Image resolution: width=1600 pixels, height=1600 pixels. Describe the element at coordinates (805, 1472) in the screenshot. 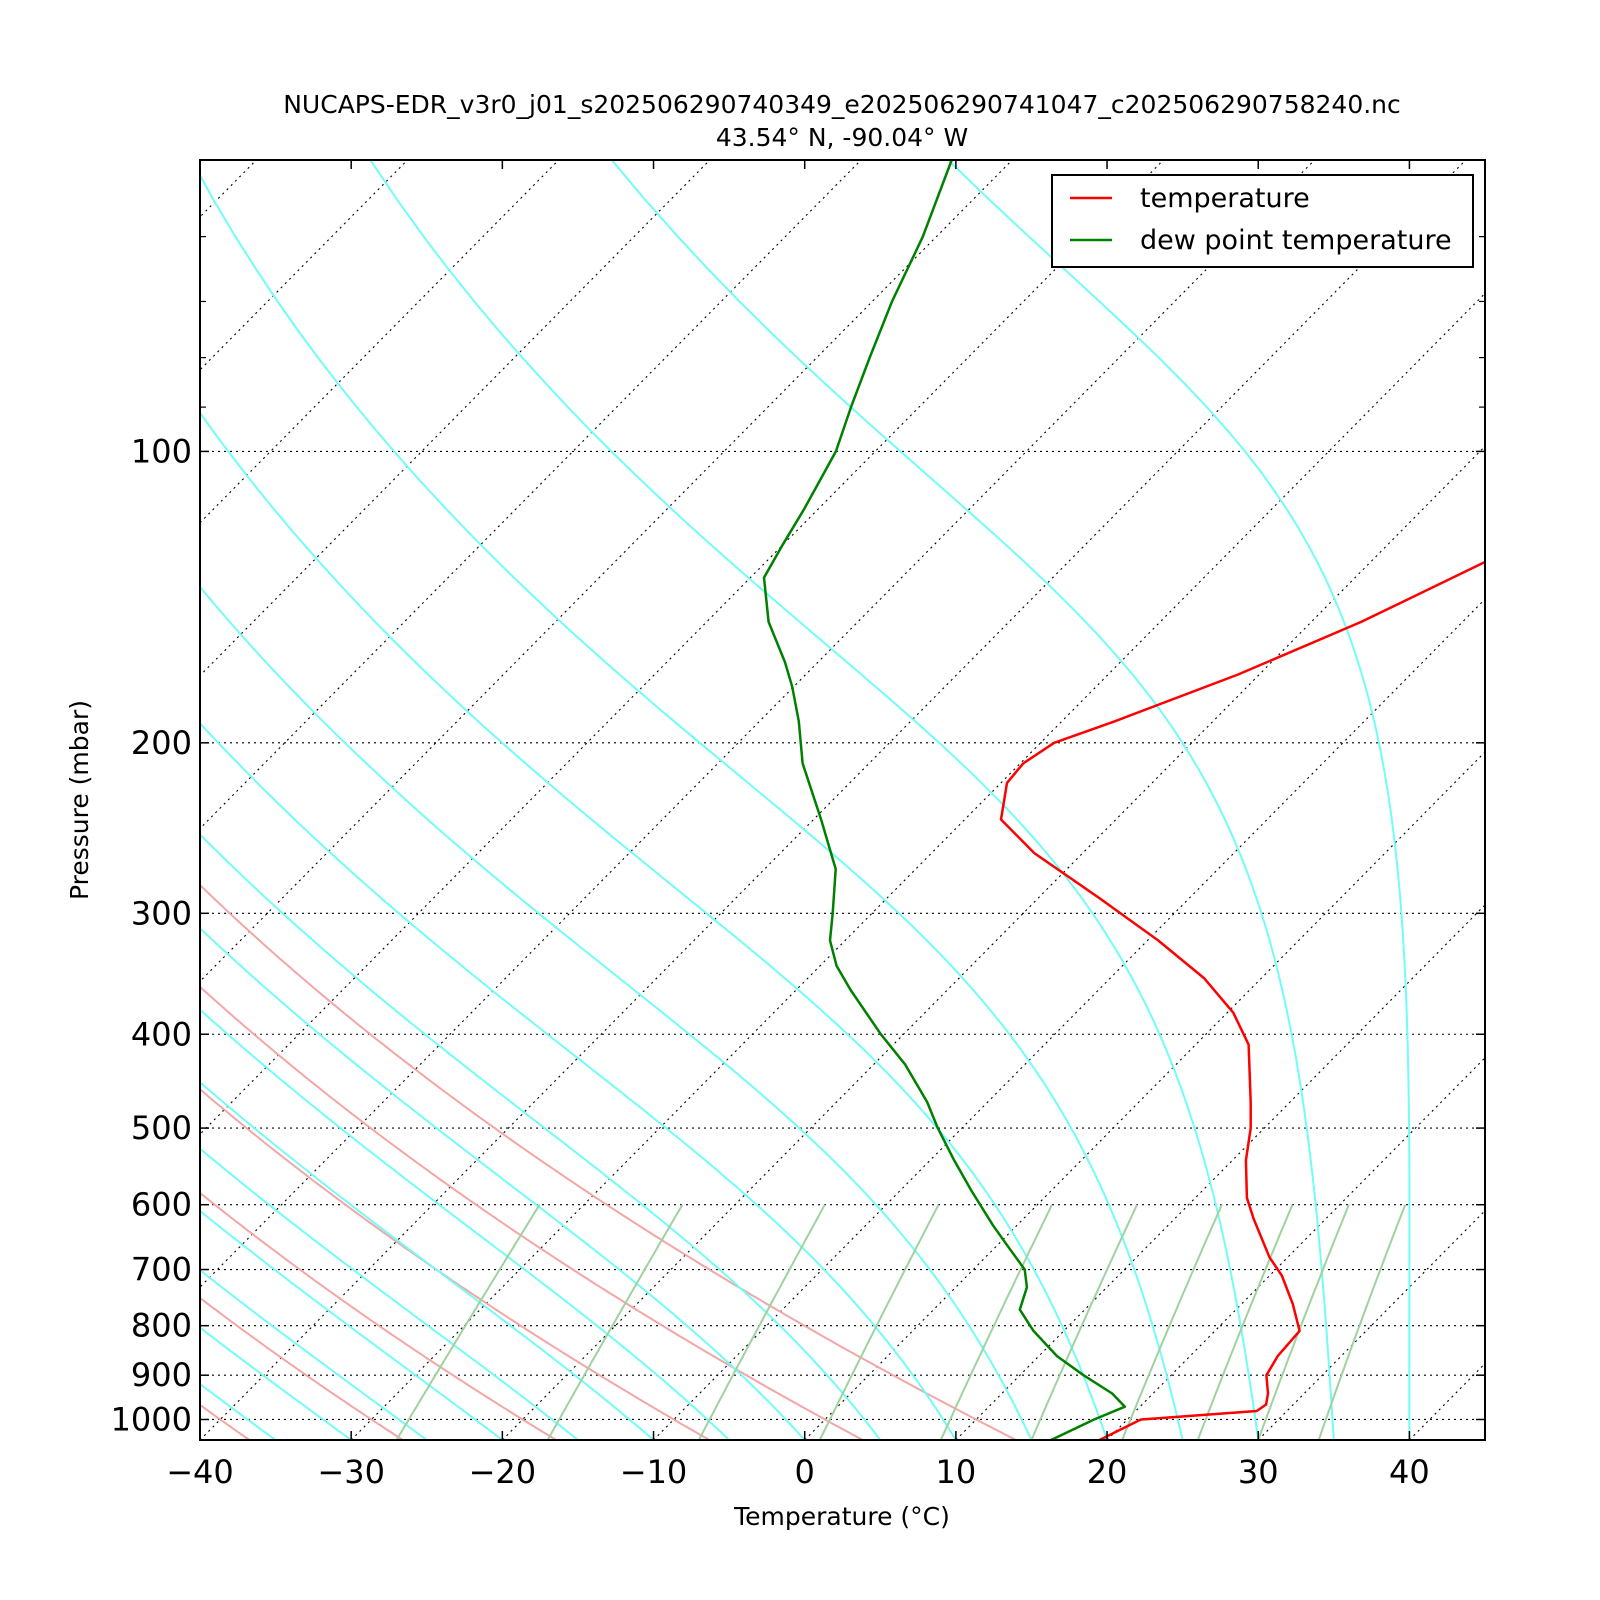

I see `x-tick-label: 0` at that location.